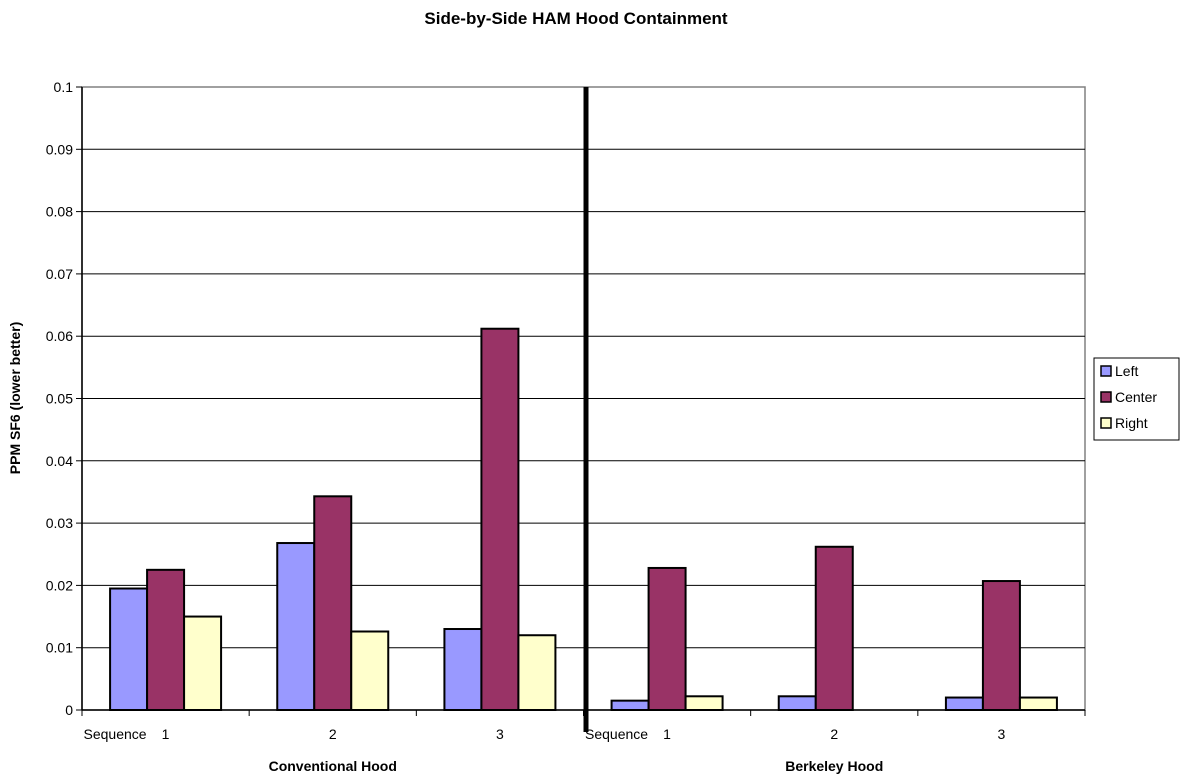 The image size is (1182, 776). I want to click on y-tick-label: 0.05, so click(59, 399).